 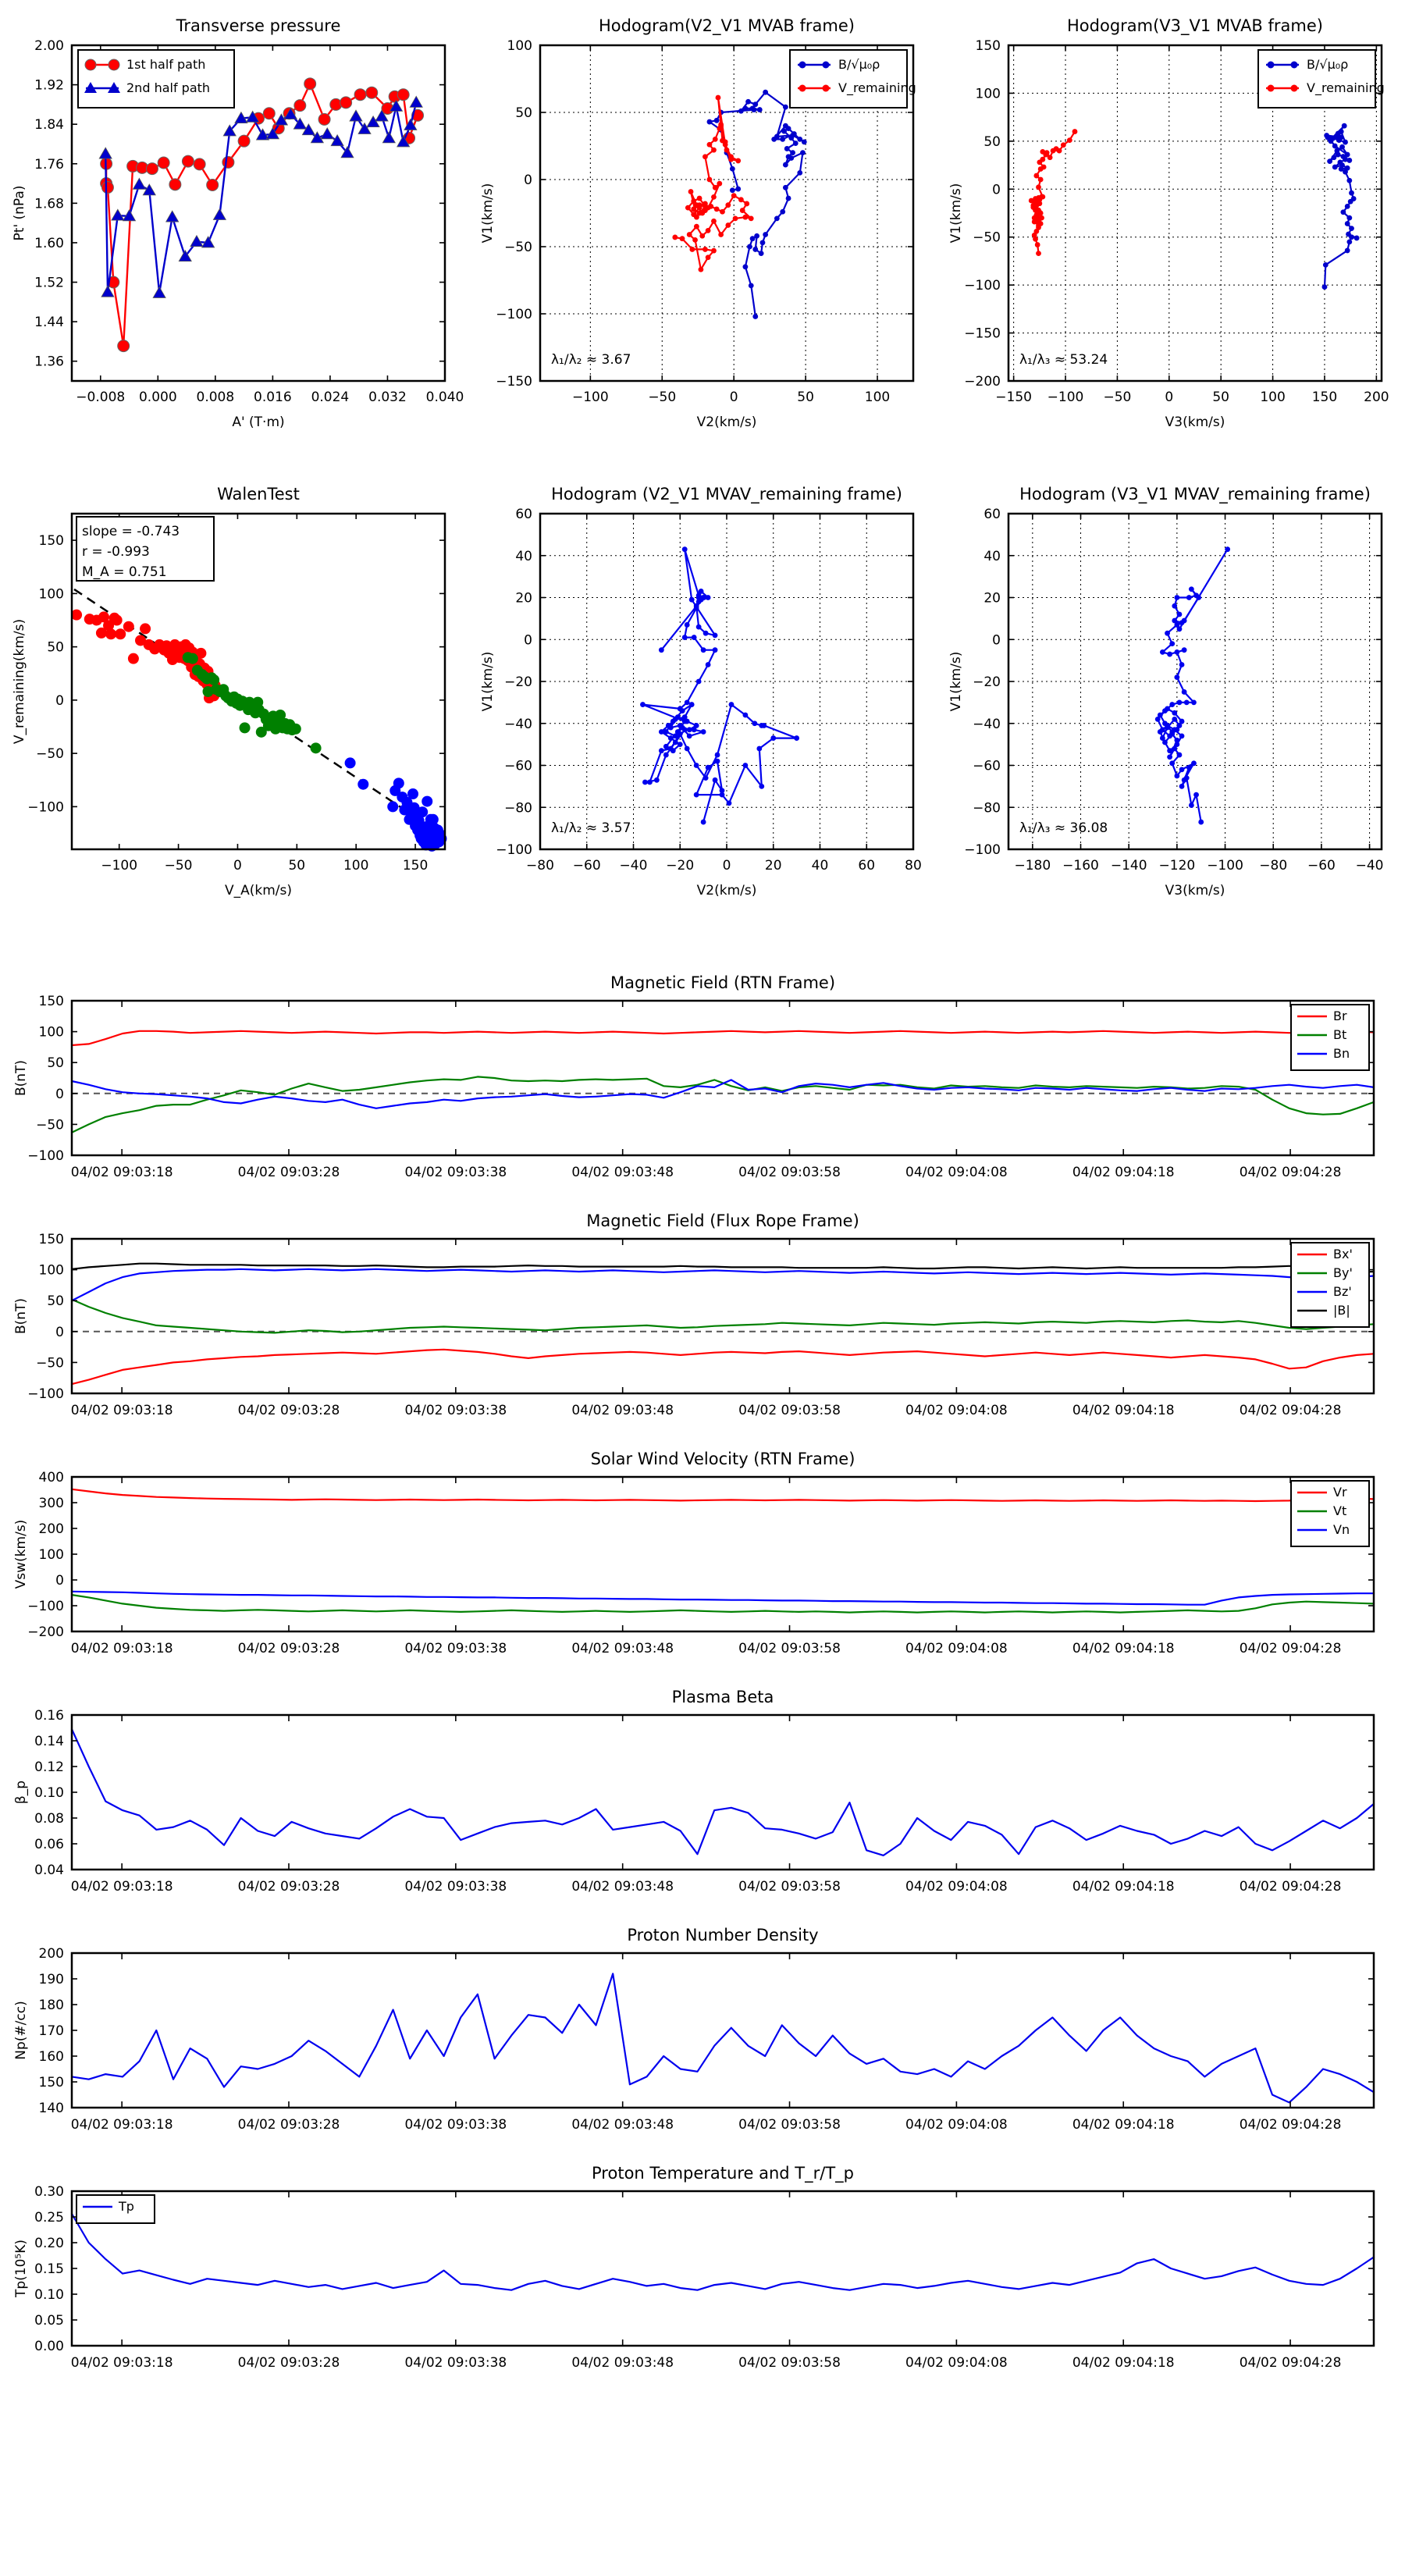 I want to click on x-tick-label: −40, so click(x=634, y=865).